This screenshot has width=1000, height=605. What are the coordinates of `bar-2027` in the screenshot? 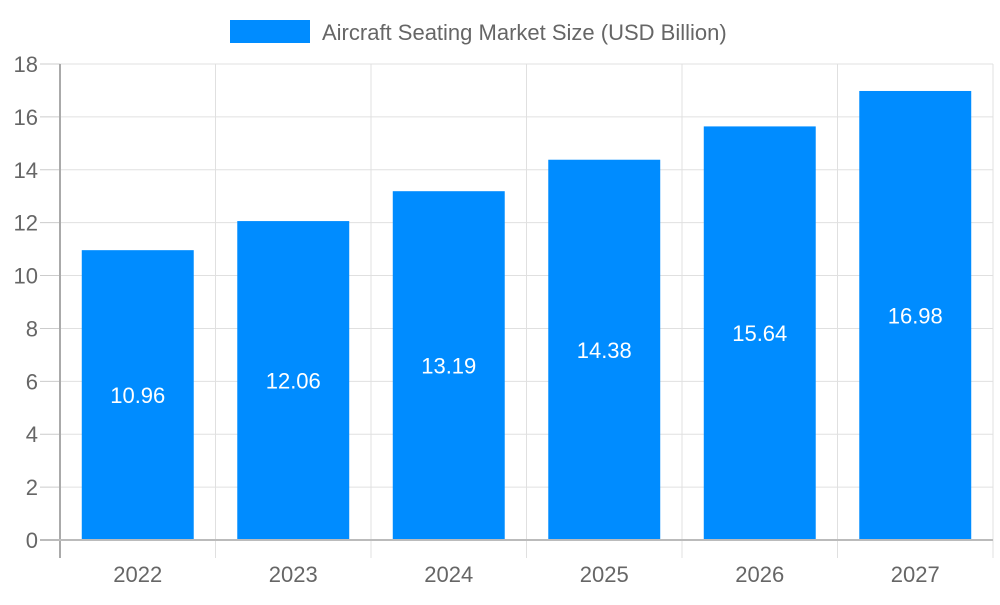 It's located at (915, 315).